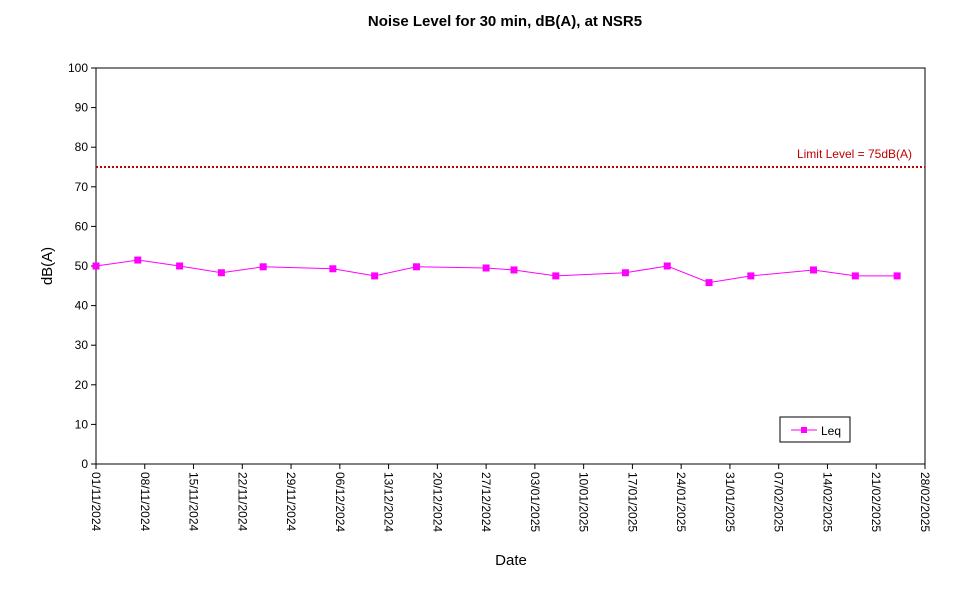 This screenshot has width=967, height=590. What do you see at coordinates (831, 431) in the screenshot?
I see `legend-entry-leq: Leq` at bounding box center [831, 431].